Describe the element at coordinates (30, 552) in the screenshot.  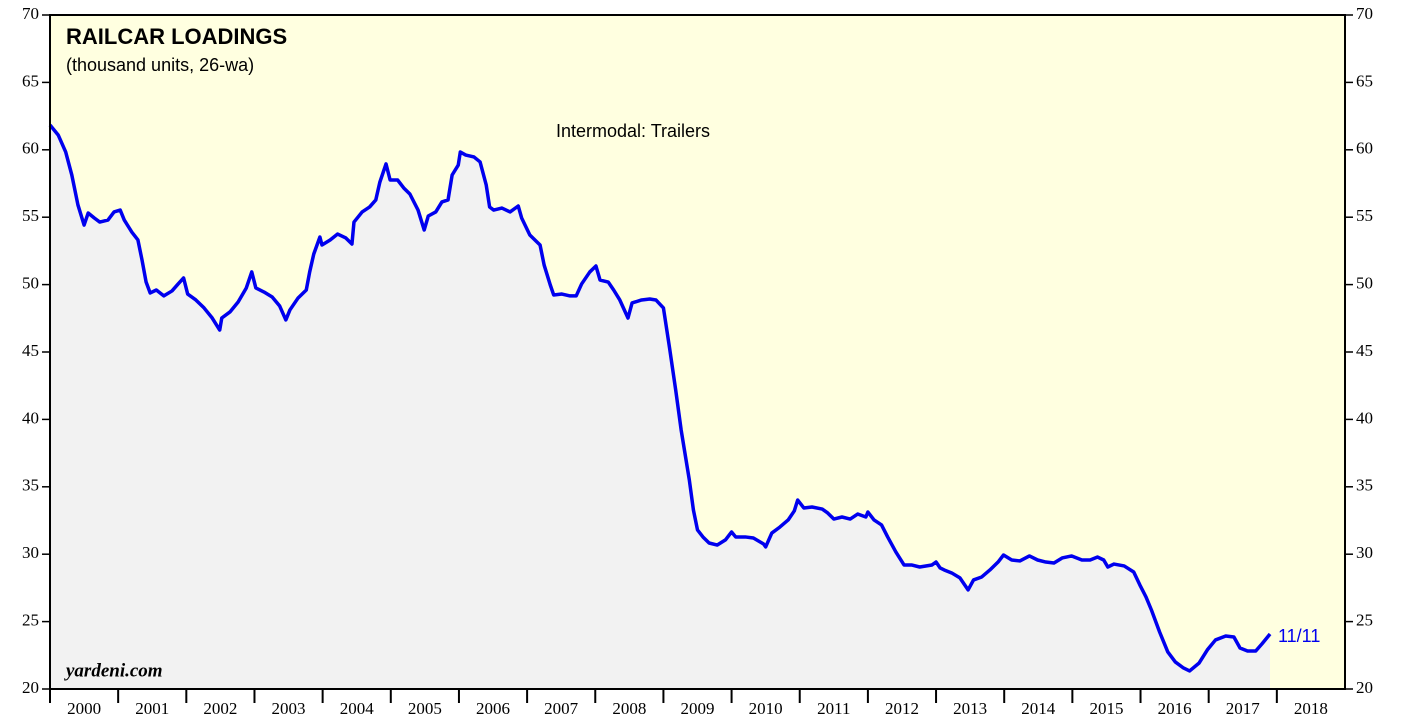
I see `y-tick-label: 30` at that location.